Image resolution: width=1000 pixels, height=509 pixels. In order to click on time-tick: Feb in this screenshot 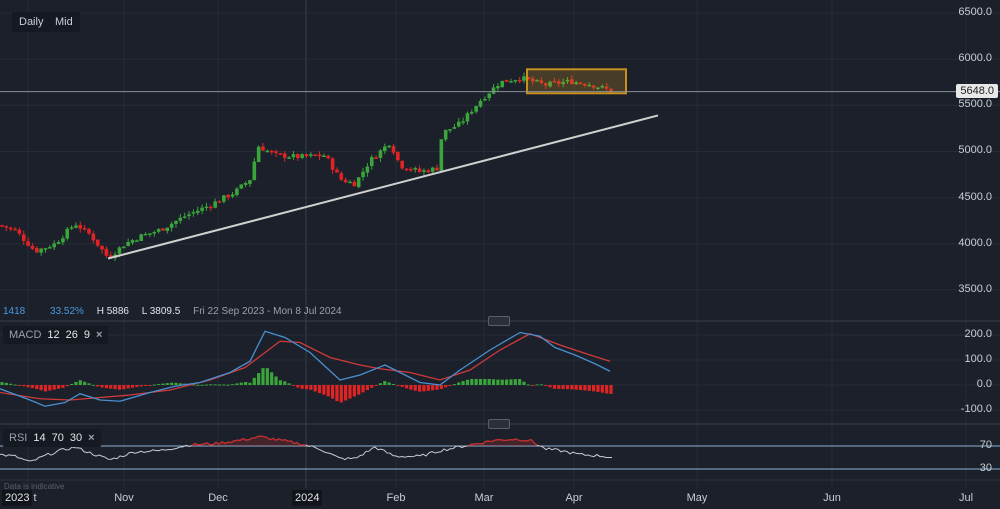, I will do `click(396, 498)`.